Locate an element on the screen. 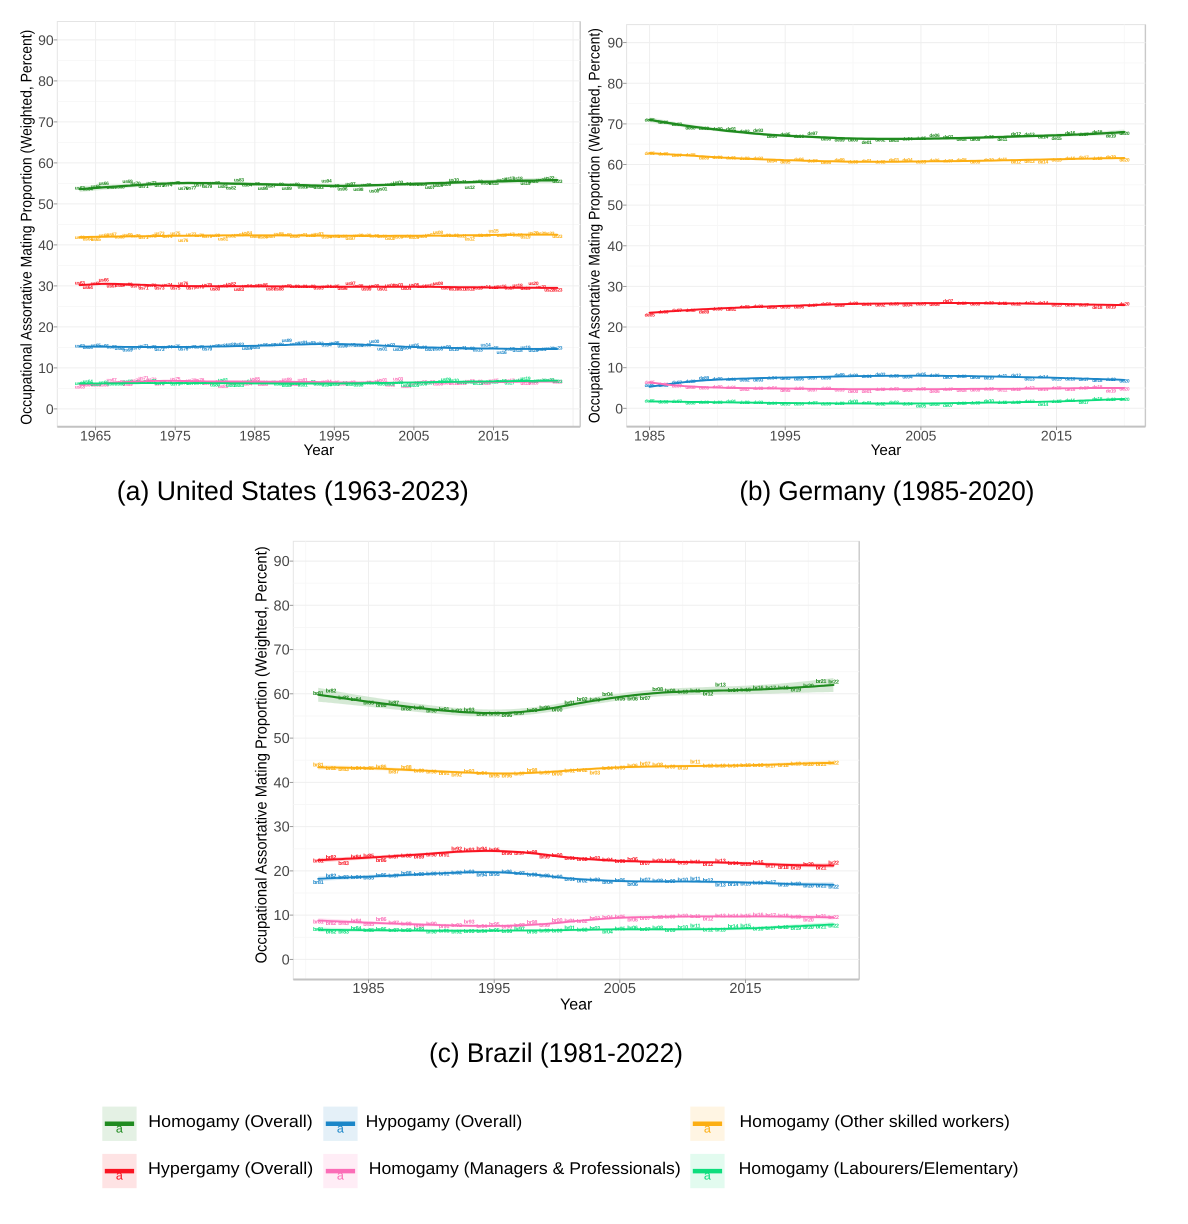  svg-text: br12 is located at coordinates (708, 694).